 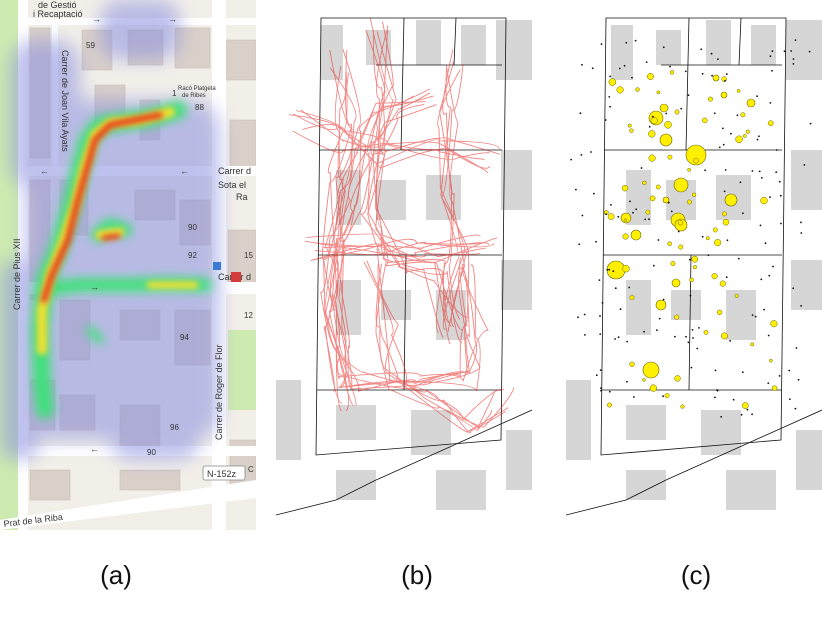 I want to click on house-number: 92, so click(x=192, y=255).